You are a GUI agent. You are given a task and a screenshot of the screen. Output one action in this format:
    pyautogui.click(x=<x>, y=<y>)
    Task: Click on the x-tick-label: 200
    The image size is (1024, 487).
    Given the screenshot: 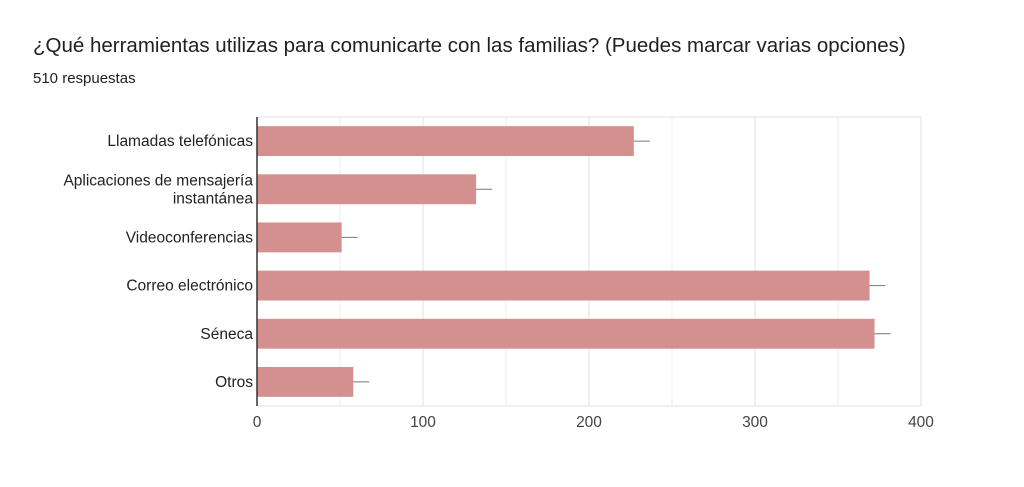 What is the action you would take?
    pyautogui.click(x=589, y=422)
    